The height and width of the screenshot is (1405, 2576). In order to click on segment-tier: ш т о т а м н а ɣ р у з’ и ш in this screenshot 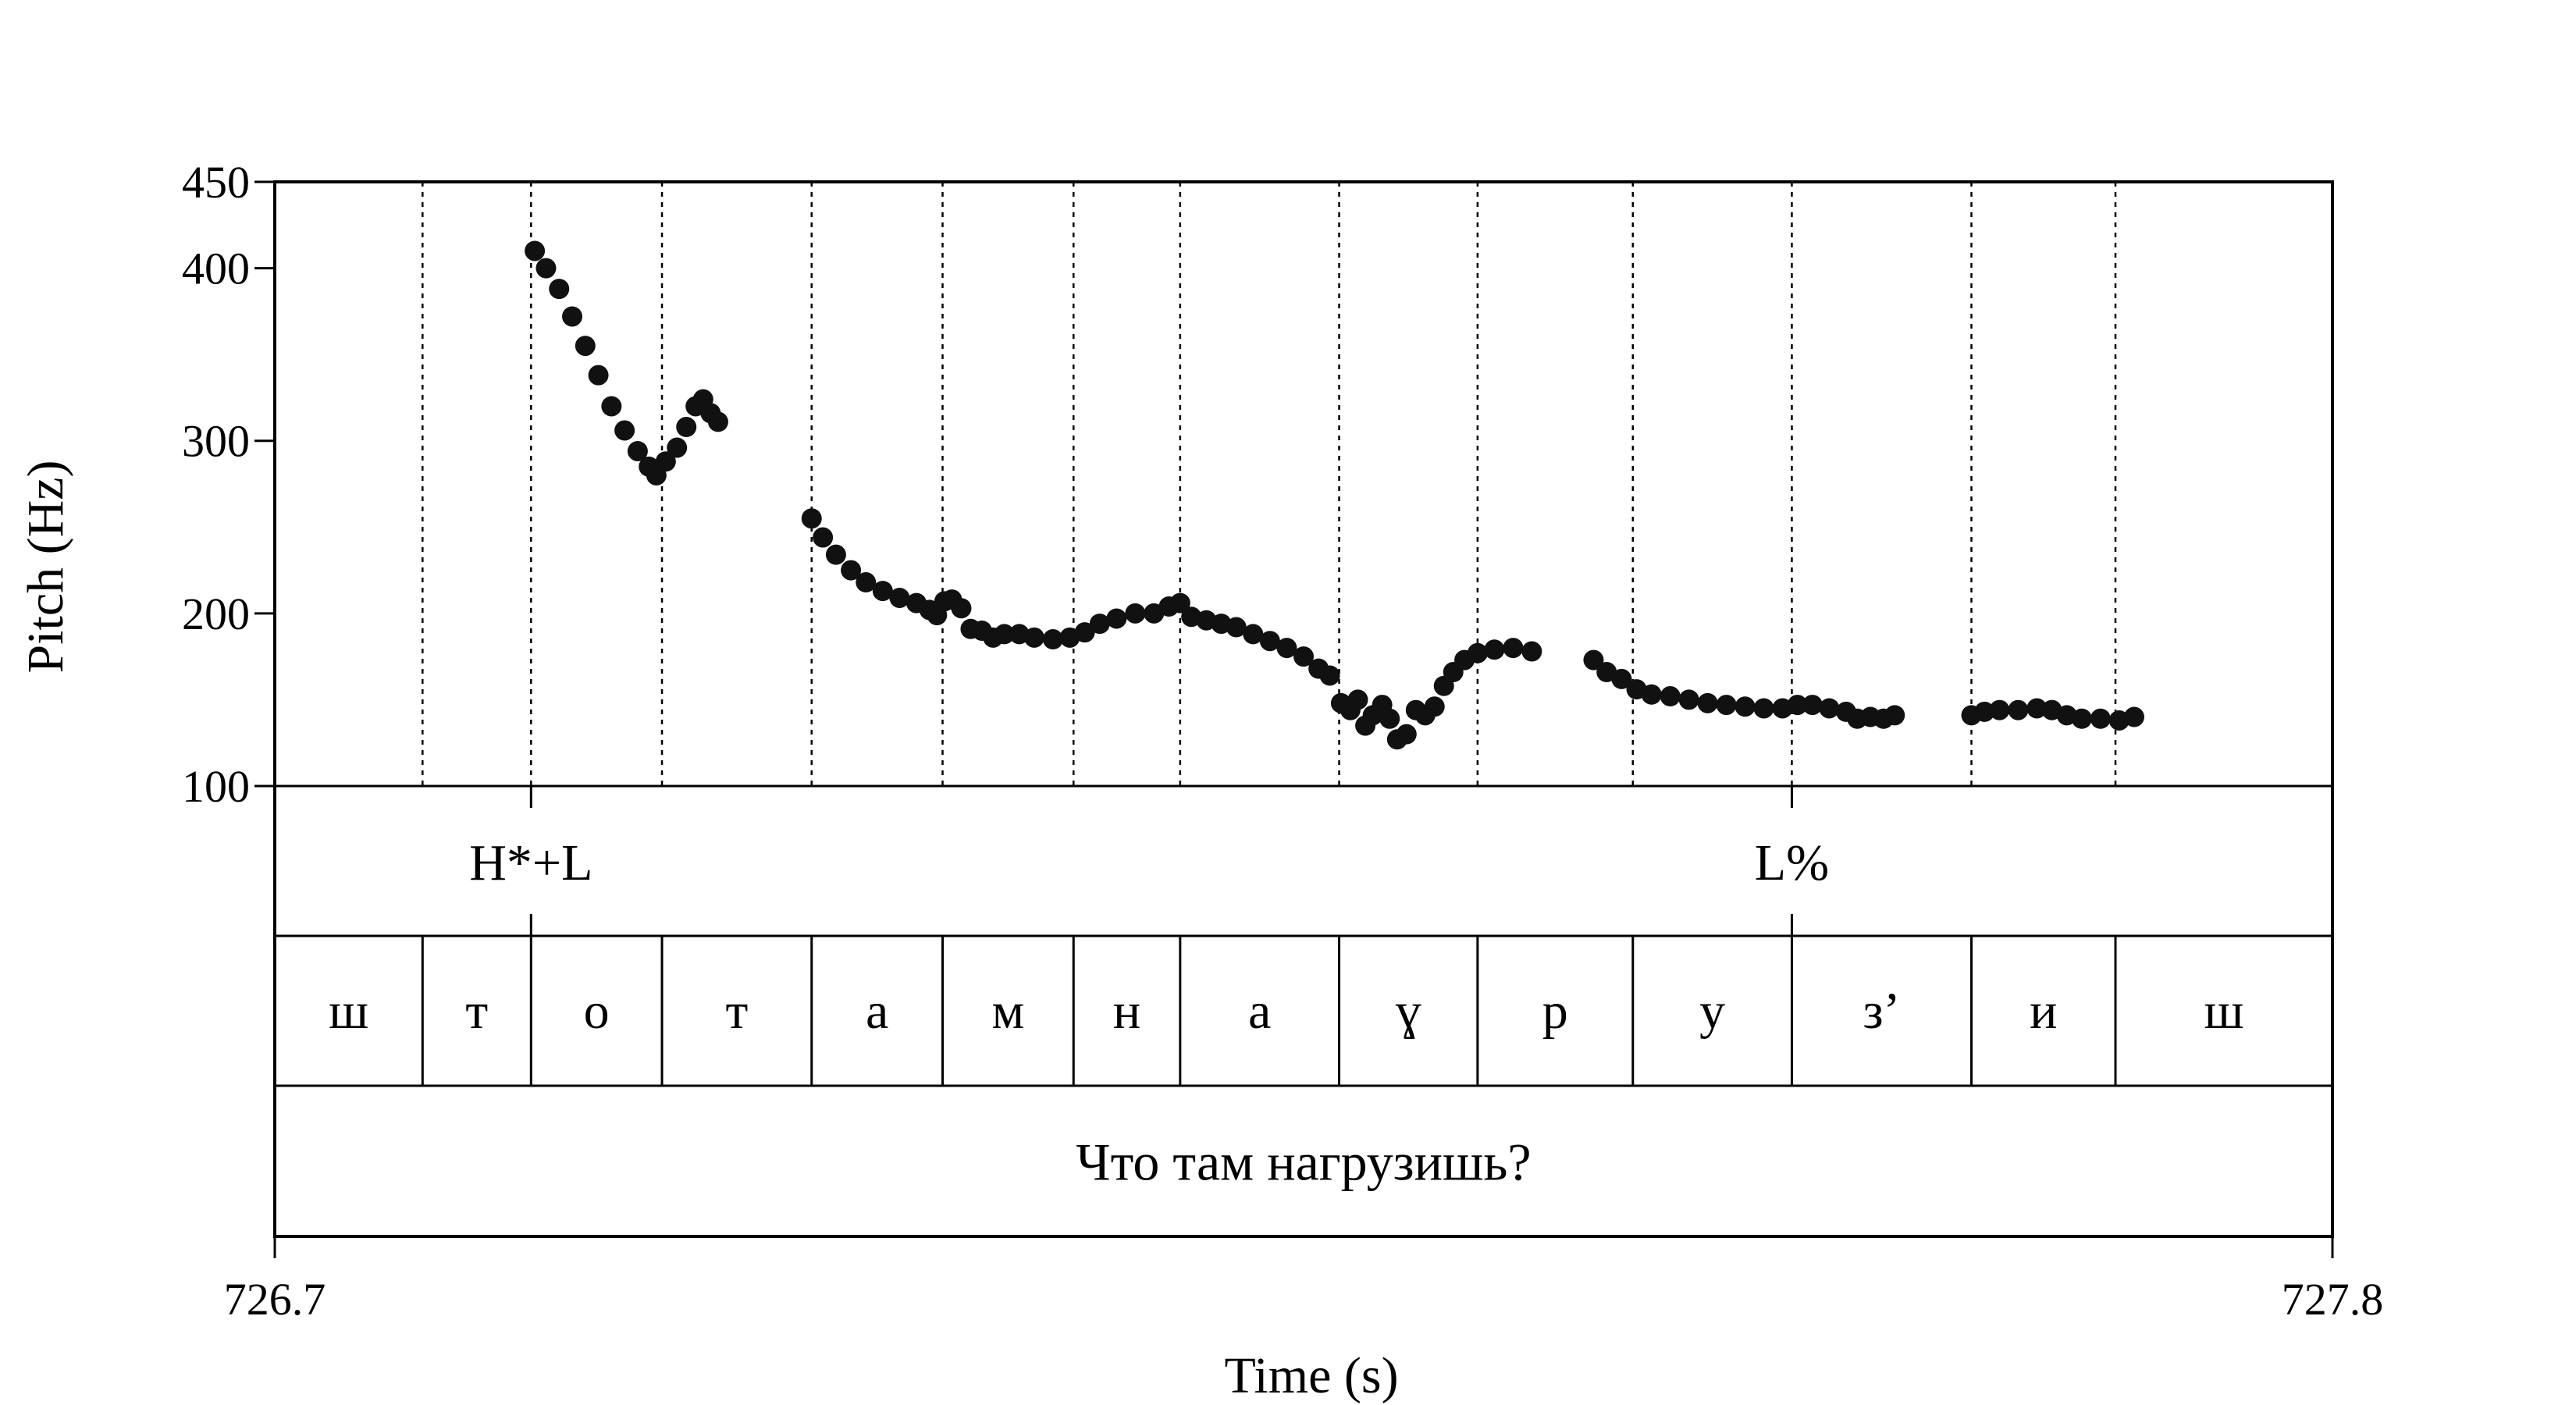, I will do `click(1286, 1011)`.